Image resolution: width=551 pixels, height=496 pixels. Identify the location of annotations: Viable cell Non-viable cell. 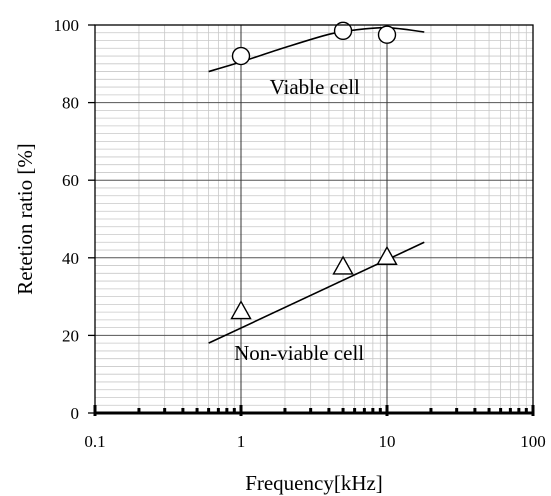
(299, 220).